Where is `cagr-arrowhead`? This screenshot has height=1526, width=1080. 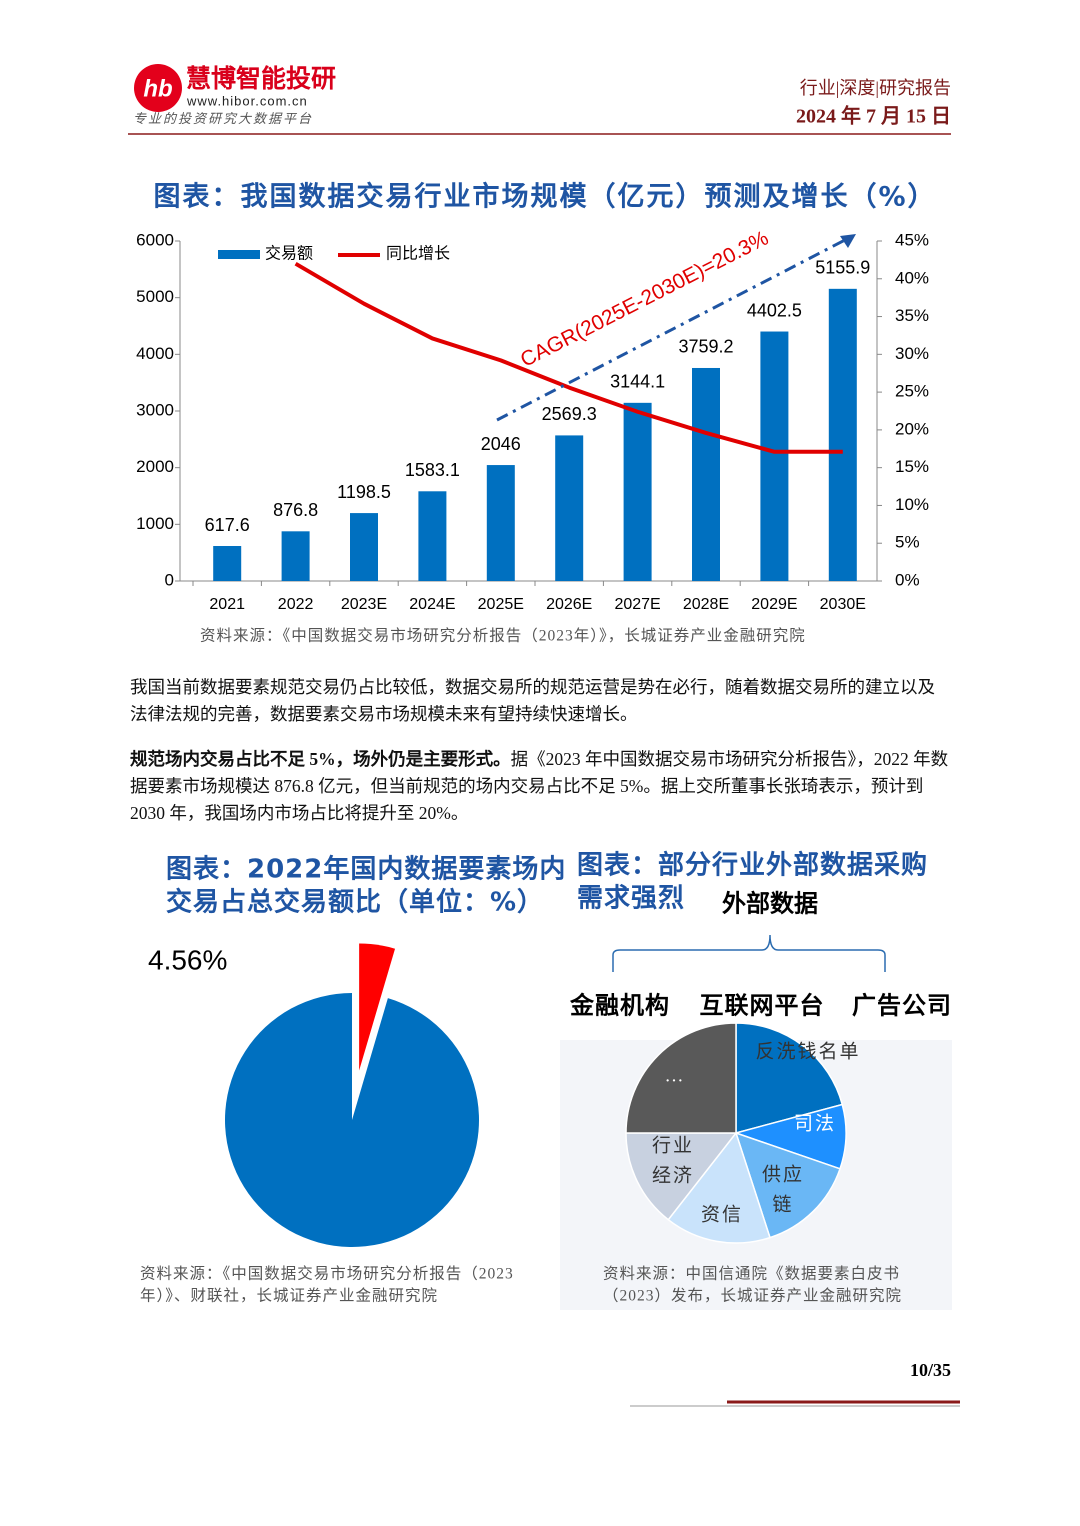 cagr-arrowhead is located at coordinates (848, 241).